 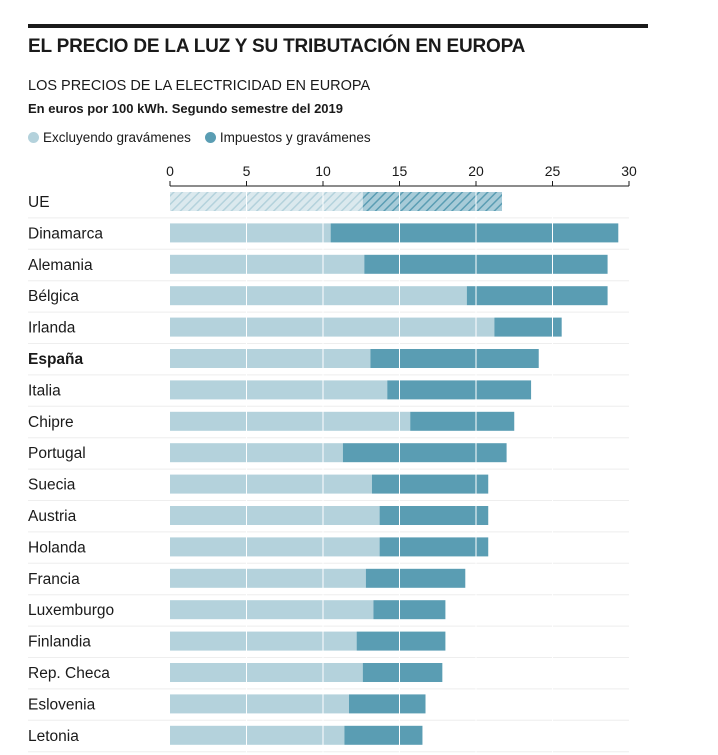 What do you see at coordinates (57, 547) in the screenshot?
I see `category-label: Holanda` at bounding box center [57, 547].